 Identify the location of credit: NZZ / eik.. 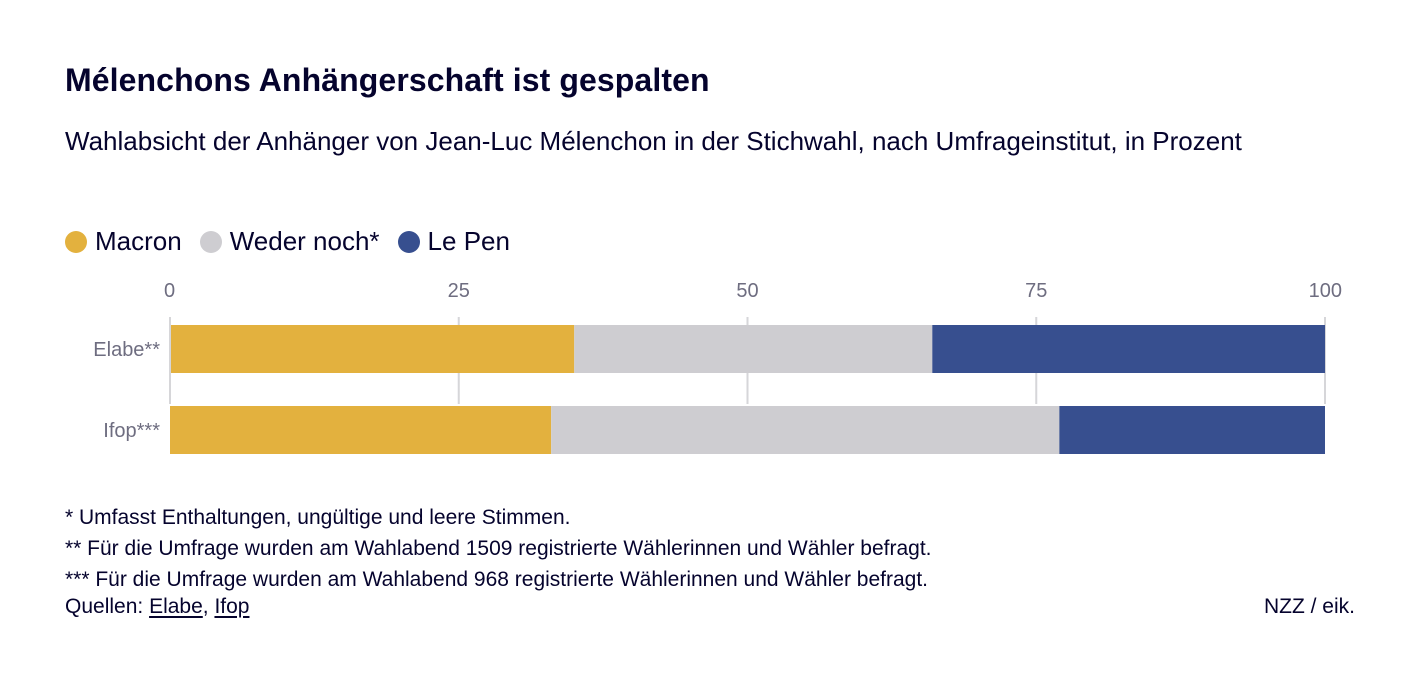
(1309, 606).